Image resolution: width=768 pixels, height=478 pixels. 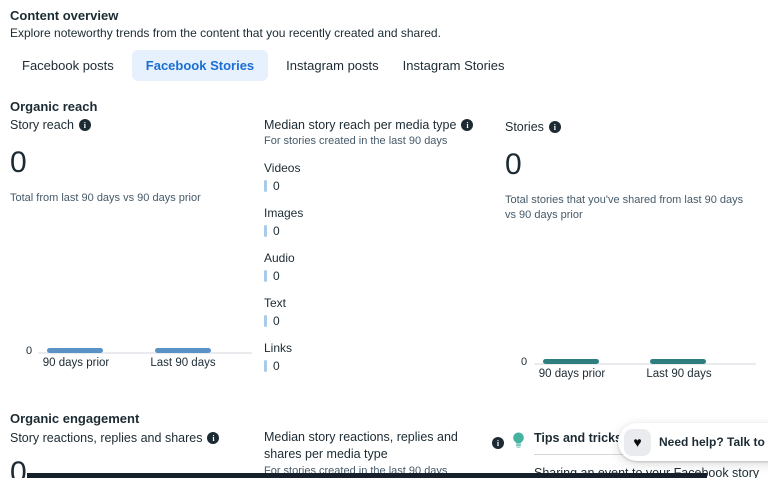 What do you see at coordinates (380, 177) in the screenshot?
I see `media-type-row: Videos 0` at bounding box center [380, 177].